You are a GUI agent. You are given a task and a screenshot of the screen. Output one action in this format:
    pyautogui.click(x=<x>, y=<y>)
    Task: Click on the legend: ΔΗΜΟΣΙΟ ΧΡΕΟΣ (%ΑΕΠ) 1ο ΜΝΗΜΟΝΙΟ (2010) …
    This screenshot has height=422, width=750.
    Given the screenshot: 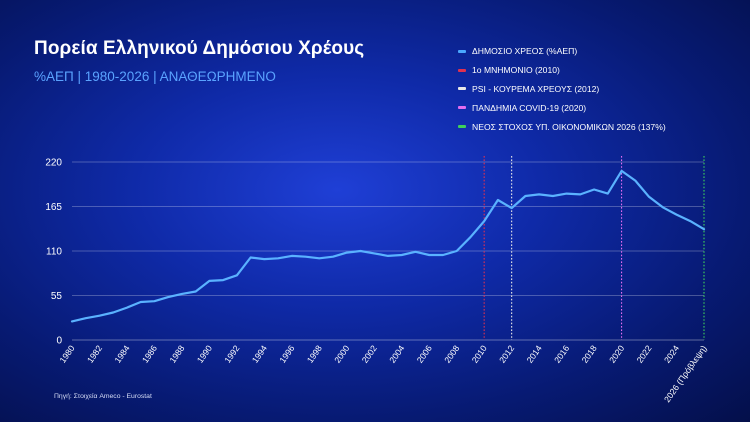 What is the action you would take?
    pyautogui.click(x=562, y=89)
    